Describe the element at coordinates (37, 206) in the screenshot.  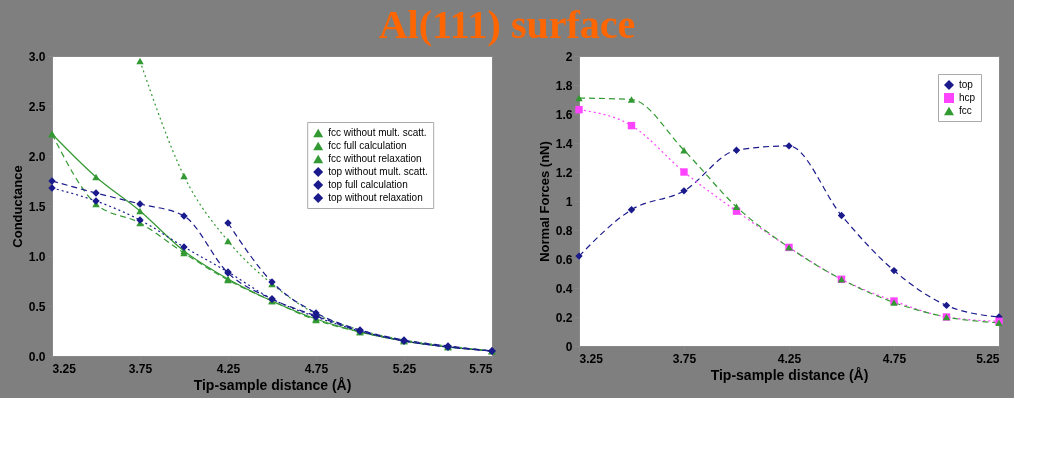
I see `y-tick-label: 1.5` at that location.